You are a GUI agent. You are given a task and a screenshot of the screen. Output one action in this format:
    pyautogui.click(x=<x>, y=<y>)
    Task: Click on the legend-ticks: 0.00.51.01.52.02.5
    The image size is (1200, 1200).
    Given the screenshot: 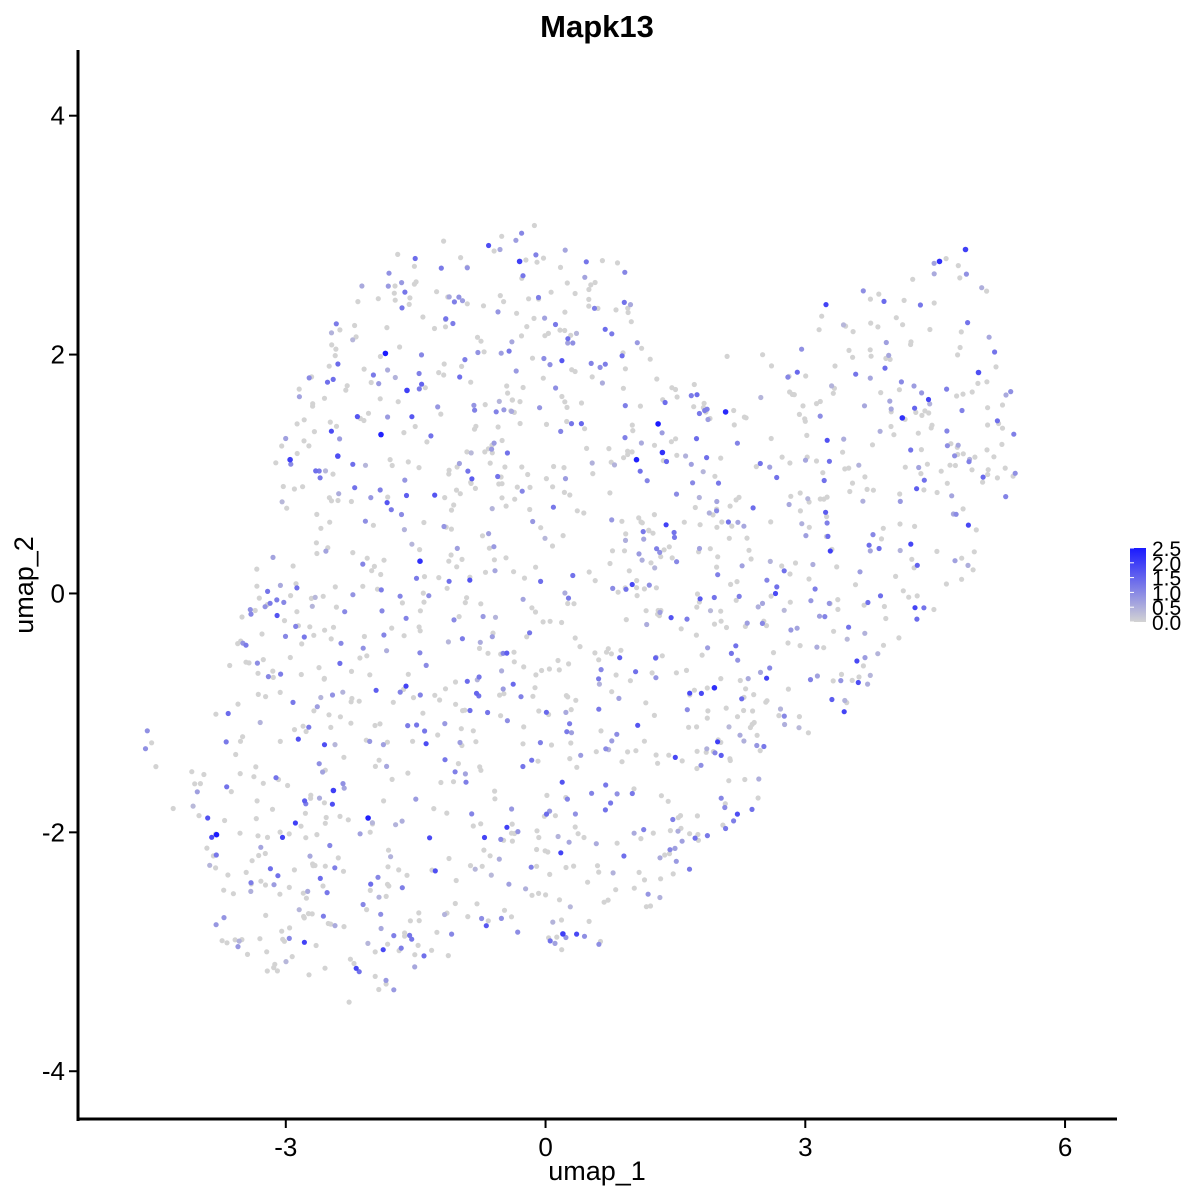 What is the action you would take?
    pyautogui.click(x=1155, y=586)
    